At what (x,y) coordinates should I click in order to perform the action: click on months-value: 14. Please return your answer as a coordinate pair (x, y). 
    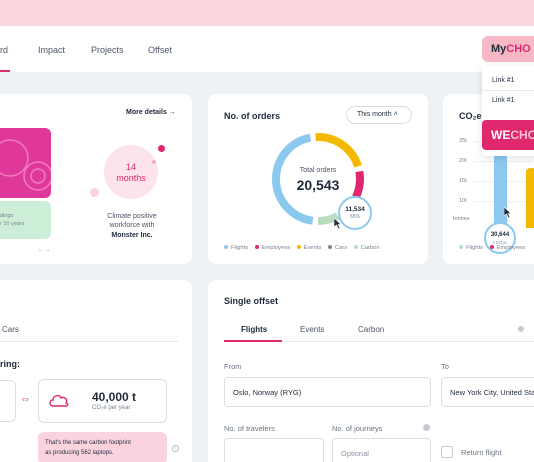
    Looking at the image, I should click on (130, 167).